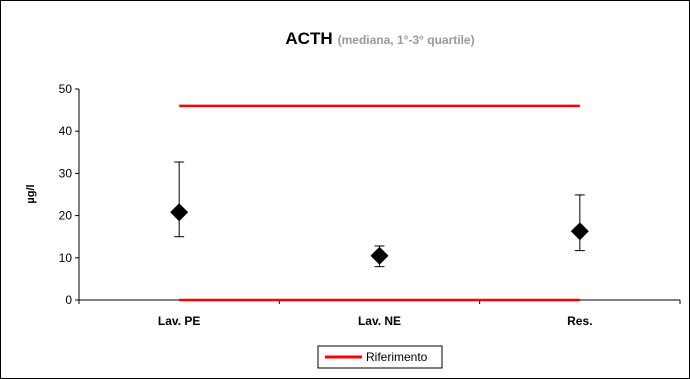  I want to click on y-tick-label: 20, so click(66, 216).